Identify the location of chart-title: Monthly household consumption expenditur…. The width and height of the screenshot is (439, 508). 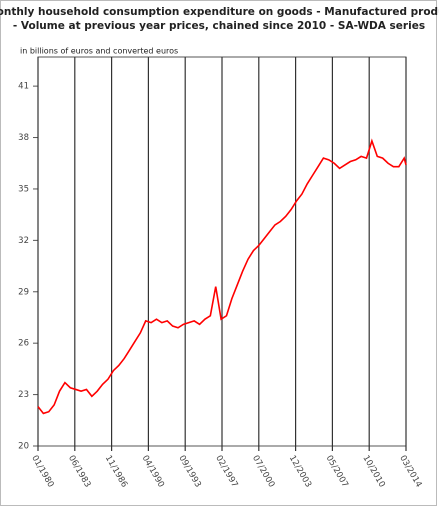
(219, 12).